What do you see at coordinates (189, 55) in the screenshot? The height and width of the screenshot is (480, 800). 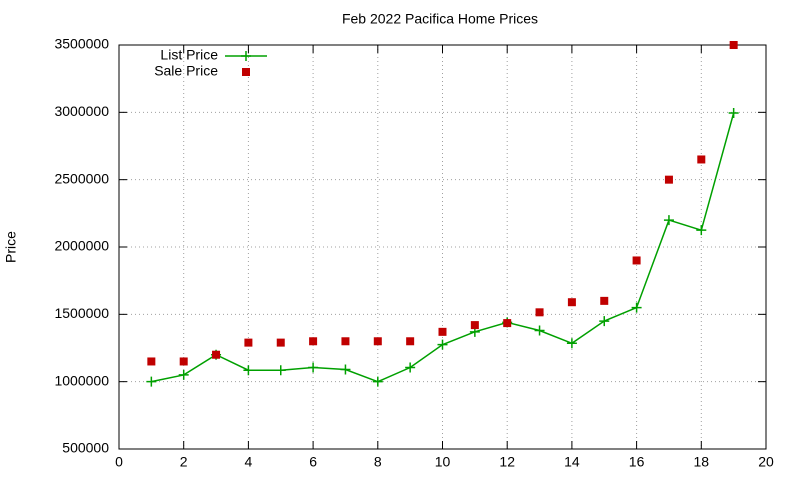 I see `legend-label: List Price` at bounding box center [189, 55].